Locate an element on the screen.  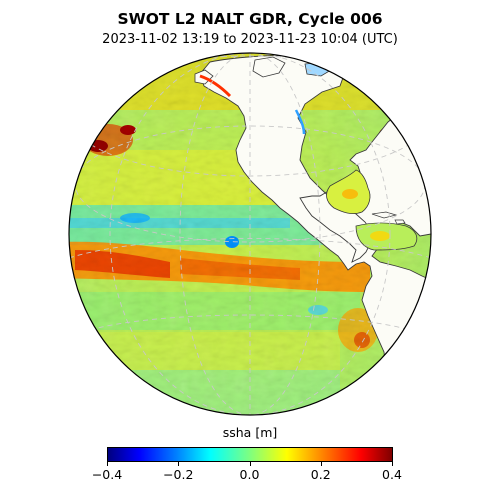
colorbar-tick-label: 0.0 is located at coordinates (249, 474).